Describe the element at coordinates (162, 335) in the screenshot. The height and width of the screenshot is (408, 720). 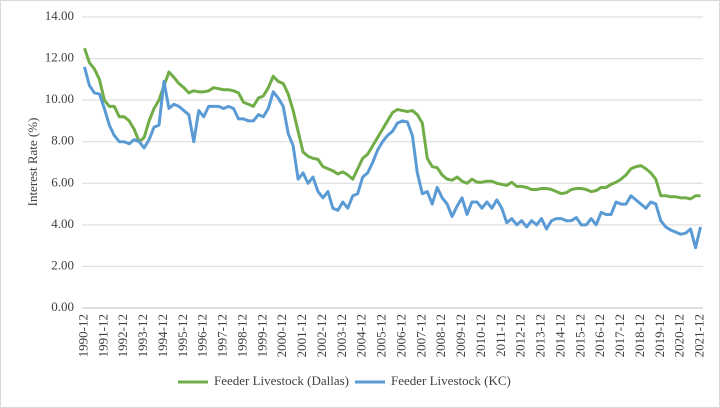
I see `x-tick-label: 1994-12` at that location.